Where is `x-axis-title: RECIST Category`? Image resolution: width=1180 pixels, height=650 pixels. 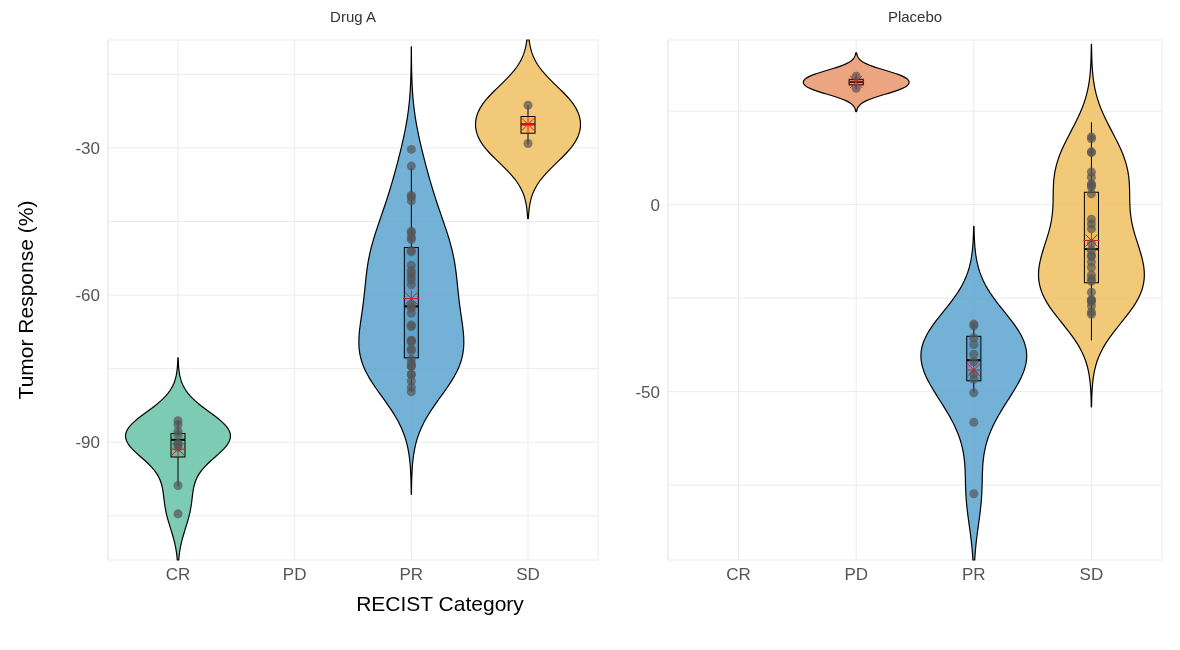
x-axis-title: RECIST Category is located at coordinates (440, 604).